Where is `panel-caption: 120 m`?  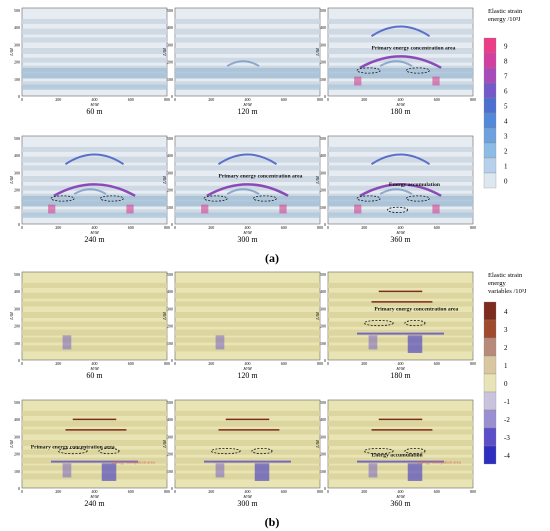
panel-caption: 120 m is located at coordinates (247, 375).